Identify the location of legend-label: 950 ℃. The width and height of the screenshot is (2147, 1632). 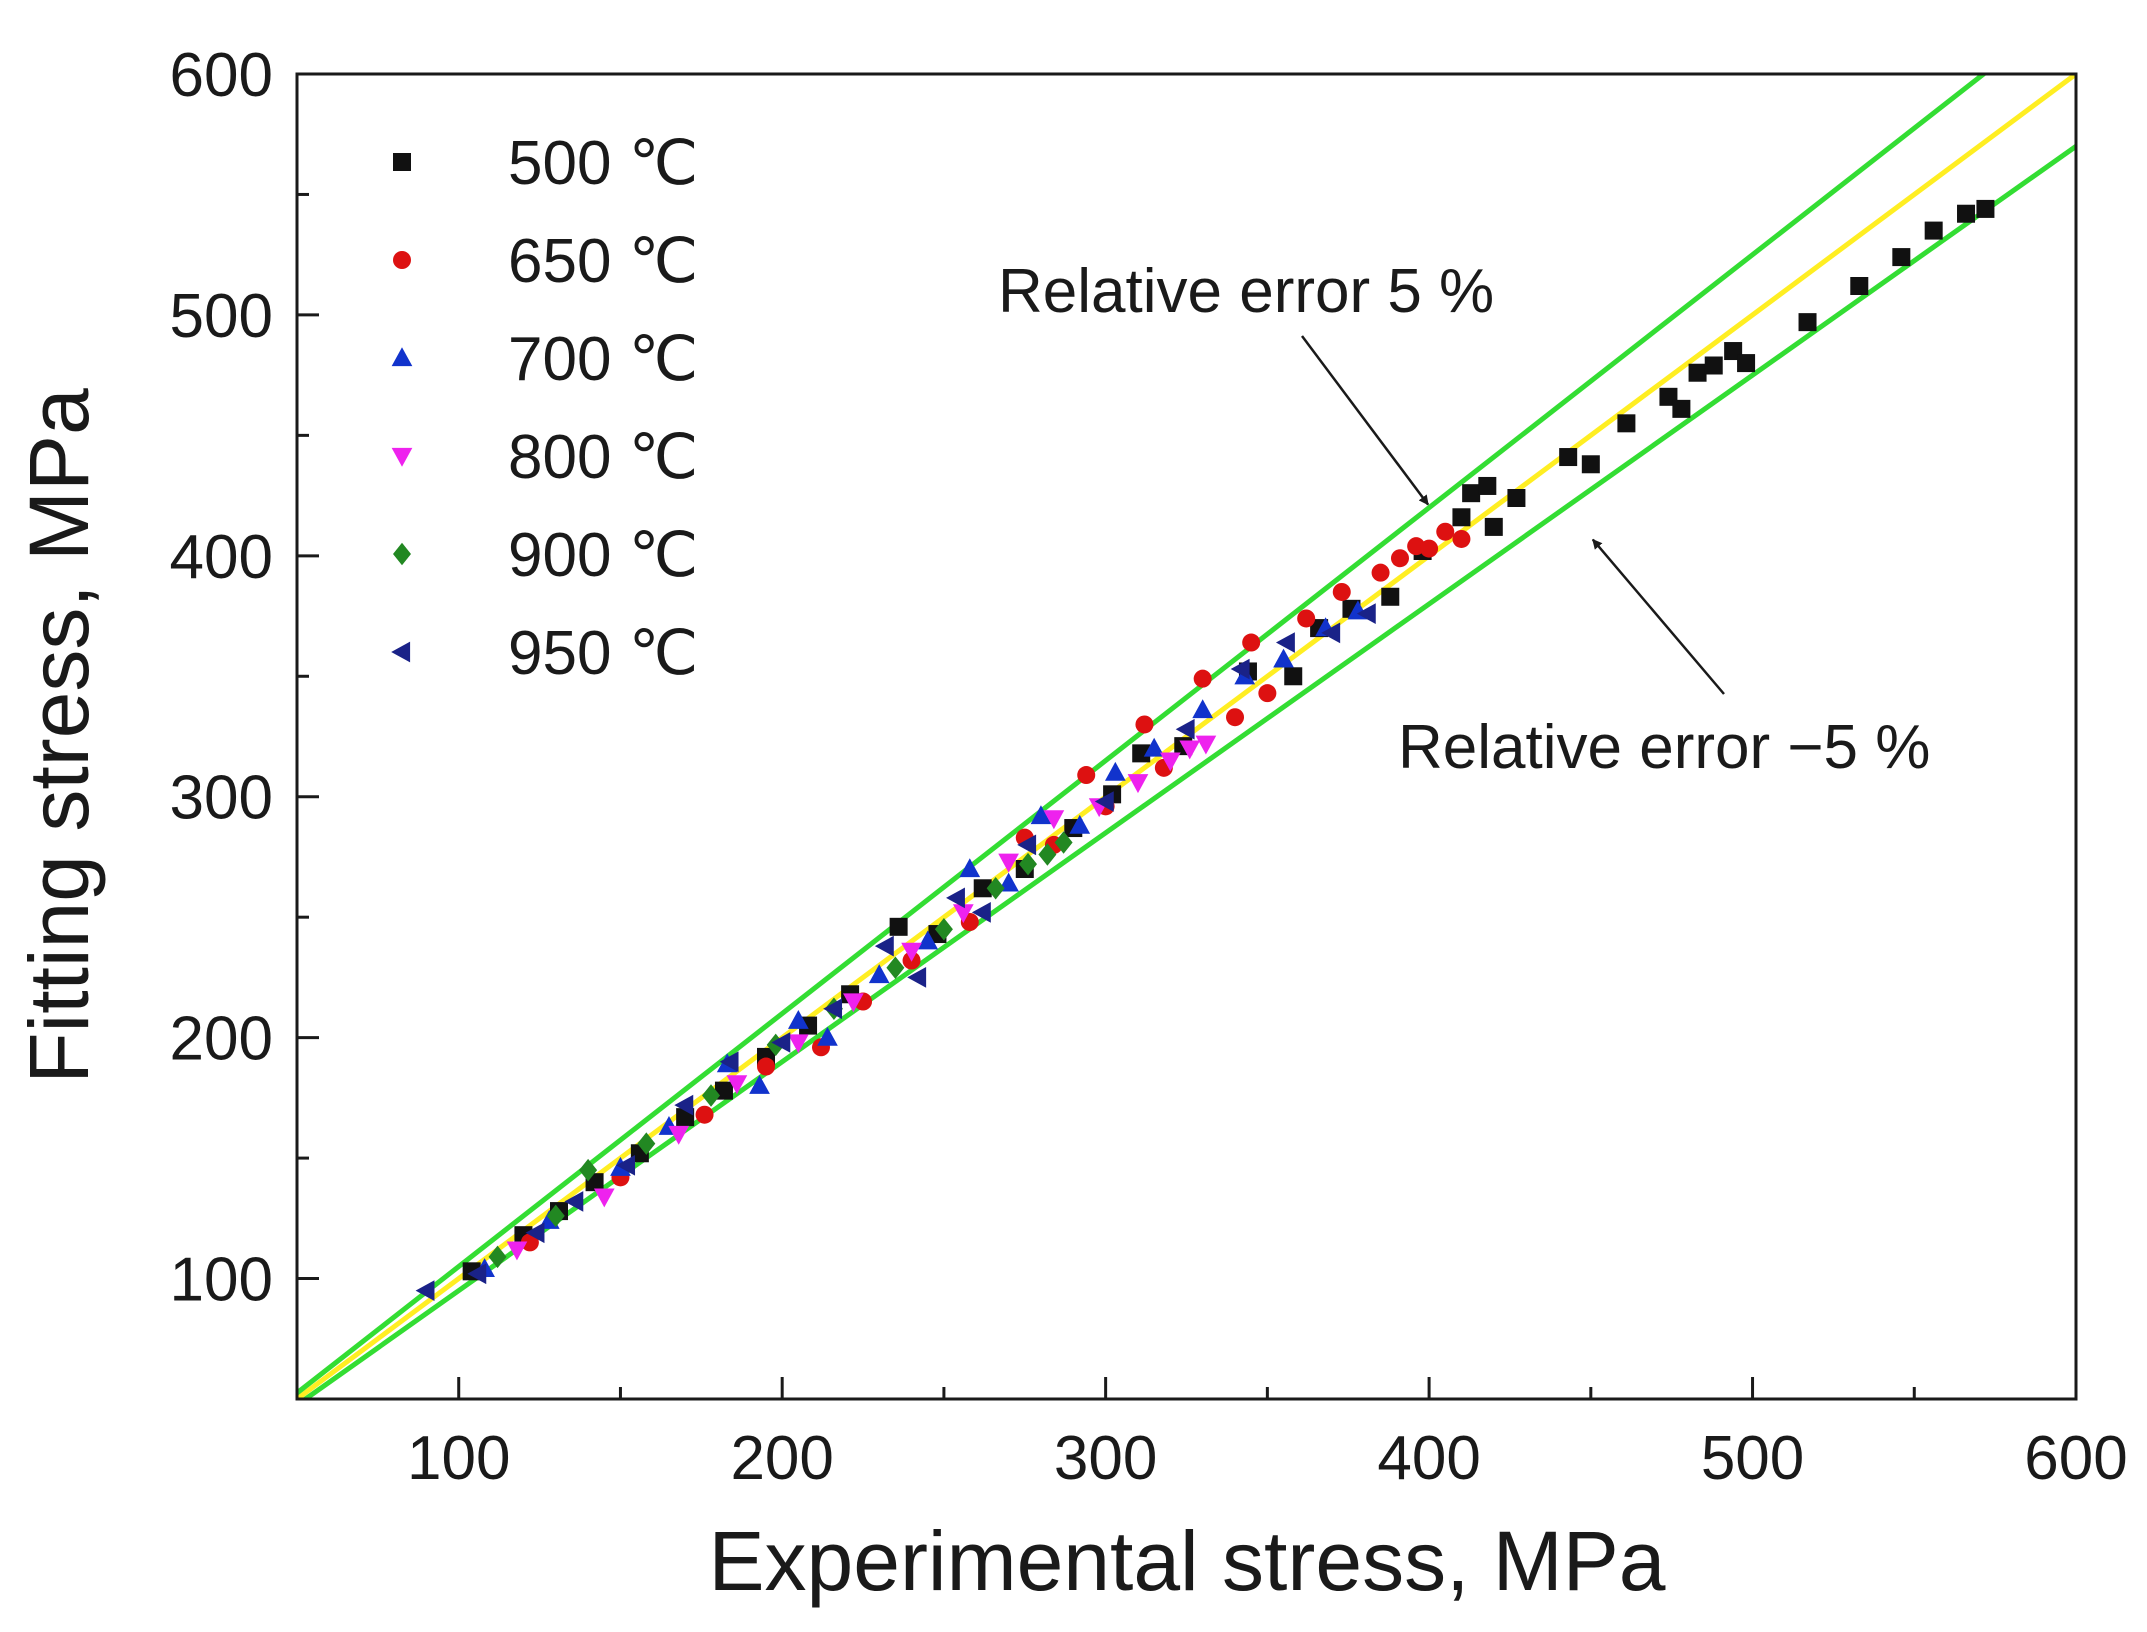
(603, 653).